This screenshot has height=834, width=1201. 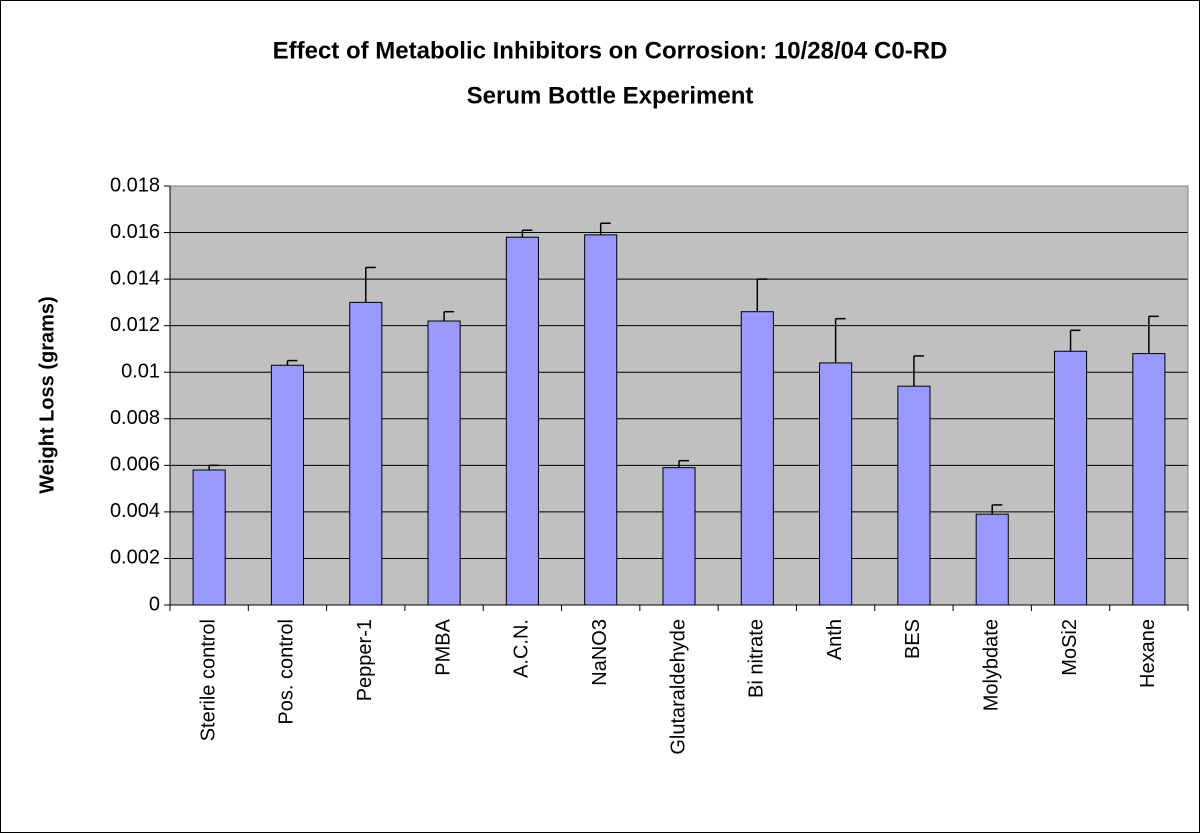 What do you see at coordinates (600, 652) in the screenshot?
I see `x-tick-label: NaNO3` at bounding box center [600, 652].